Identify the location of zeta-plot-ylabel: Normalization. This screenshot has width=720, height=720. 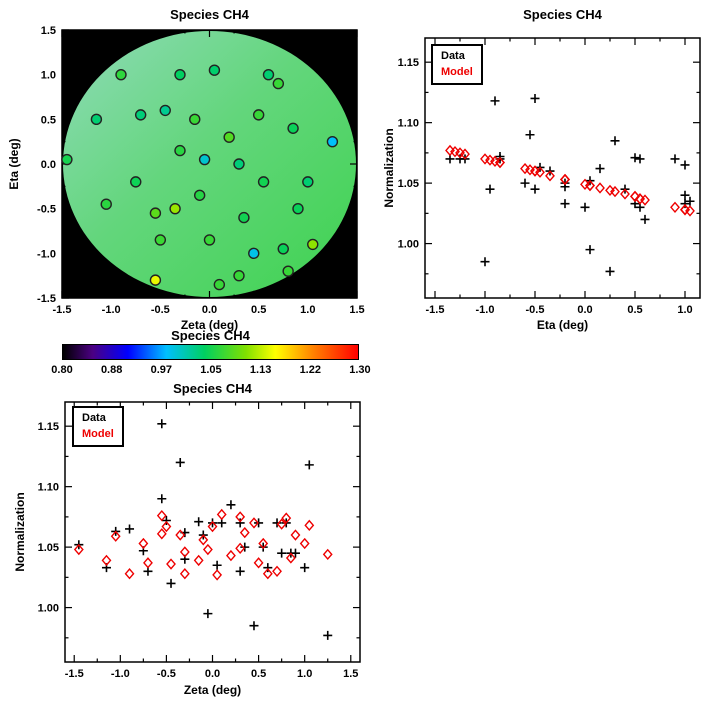
(20, 532).